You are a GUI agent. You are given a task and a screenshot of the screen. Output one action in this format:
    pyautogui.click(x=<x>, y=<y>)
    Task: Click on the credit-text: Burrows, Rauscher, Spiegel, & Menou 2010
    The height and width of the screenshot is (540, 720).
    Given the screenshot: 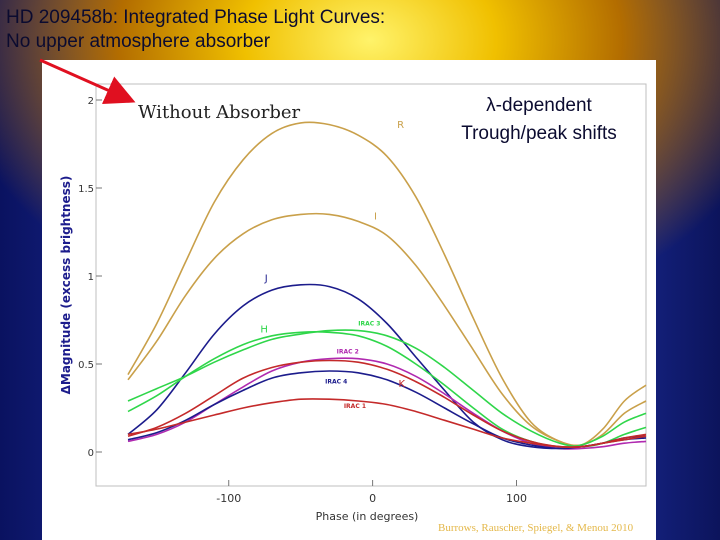 What is the action you would take?
    pyautogui.click(x=536, y=528)
    